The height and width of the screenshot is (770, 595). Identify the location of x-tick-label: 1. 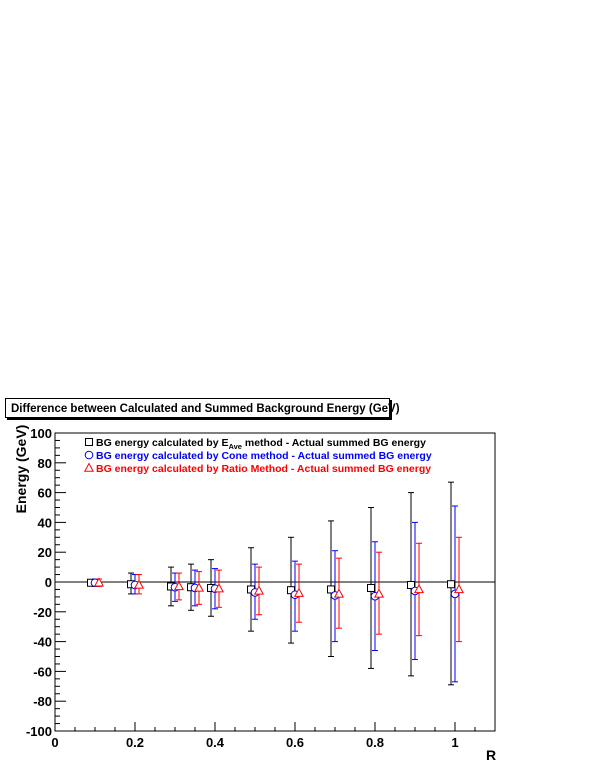
(454, 742).